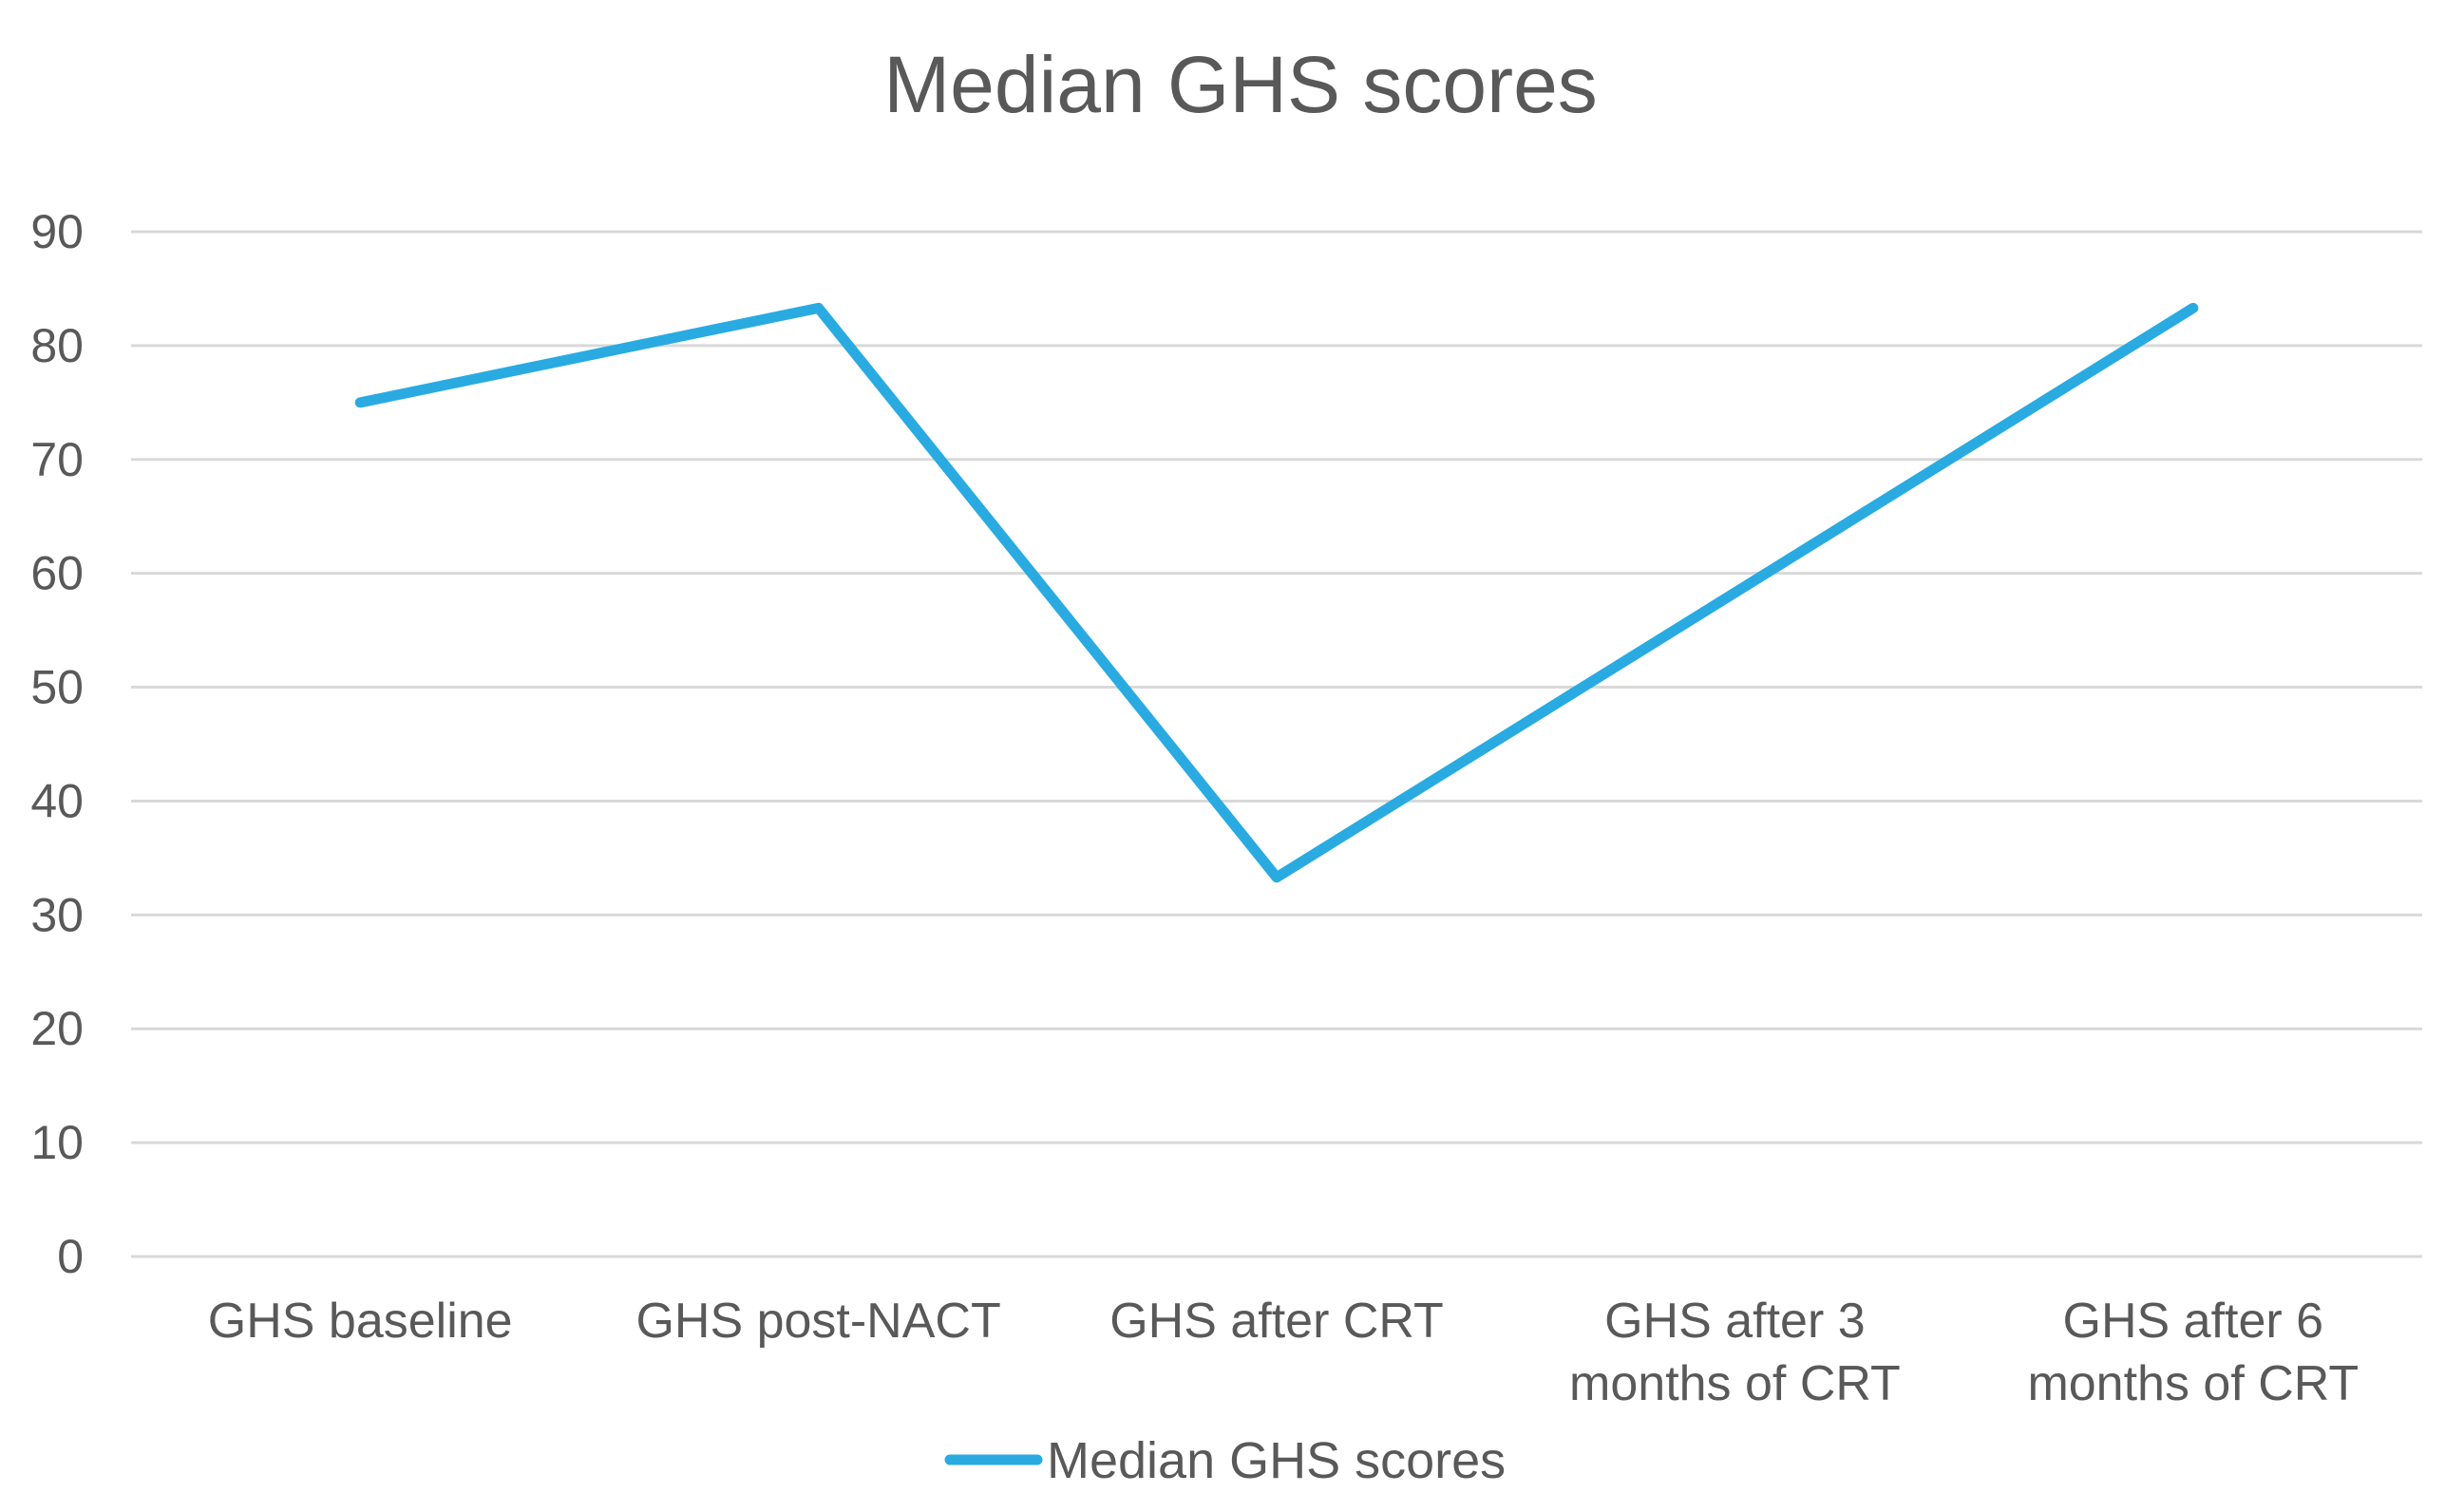 The image size is (2445, 1512). Describe the element at coordinates (70, 1256) in the screenshot. I see `y-tick-label: 0` at that location.